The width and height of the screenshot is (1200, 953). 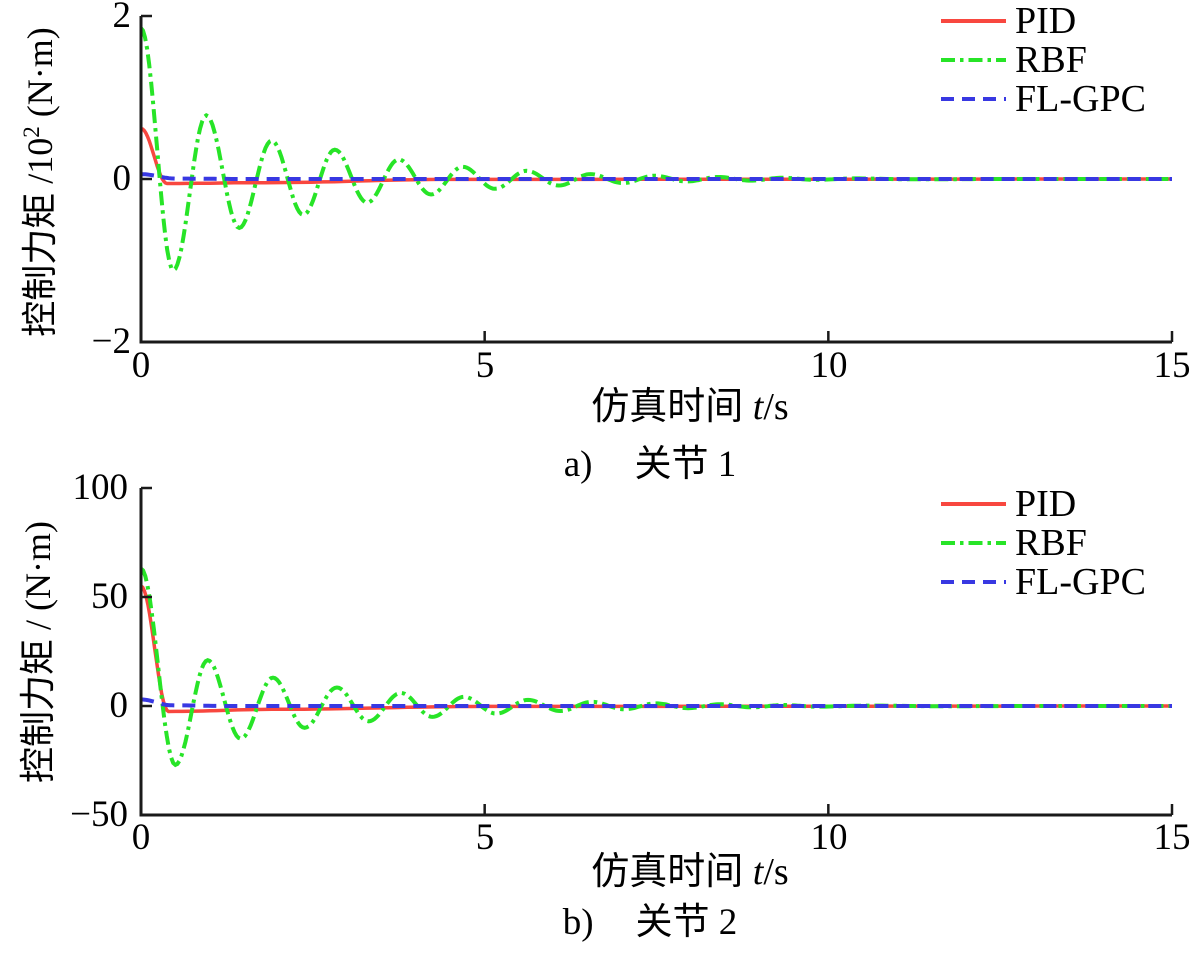 I want to click on caption-tag: b), so click(x=578, y=922).